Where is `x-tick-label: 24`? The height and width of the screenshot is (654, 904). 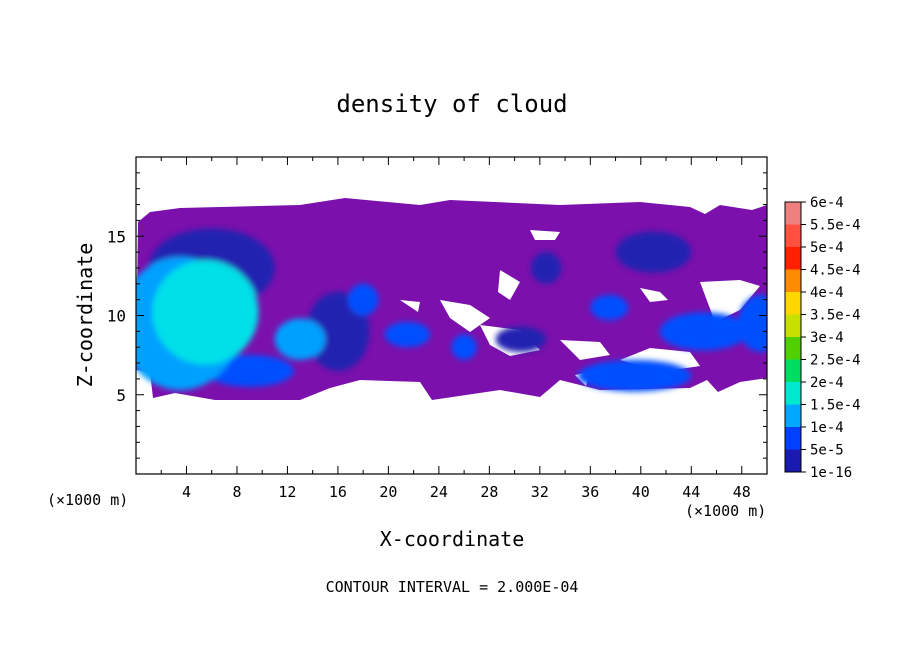
x-tick-label: 24 is located at coordinates (439, 492).